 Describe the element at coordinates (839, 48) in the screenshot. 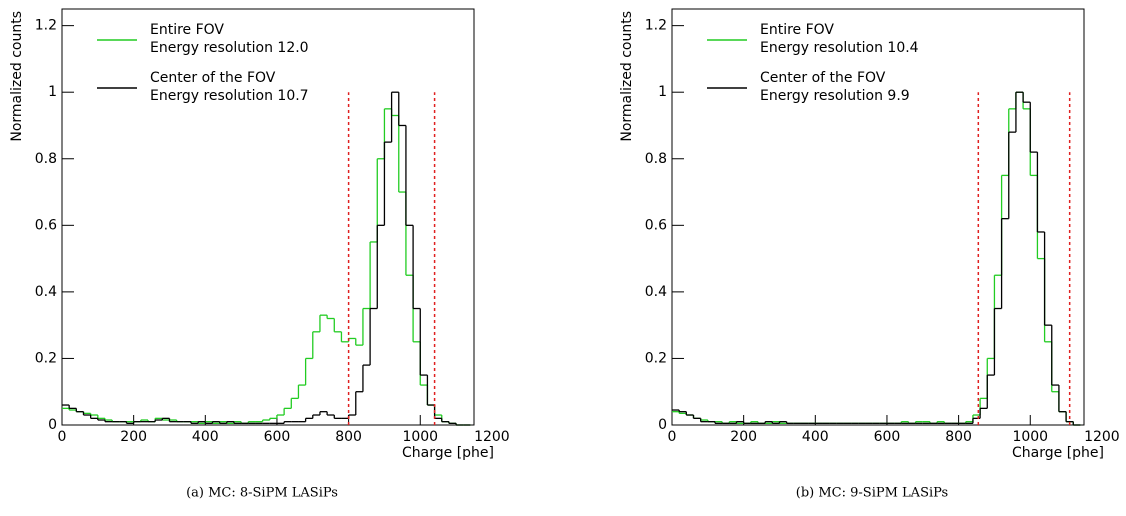

I see `legend-note: Energy resolution 10.4` at that location.